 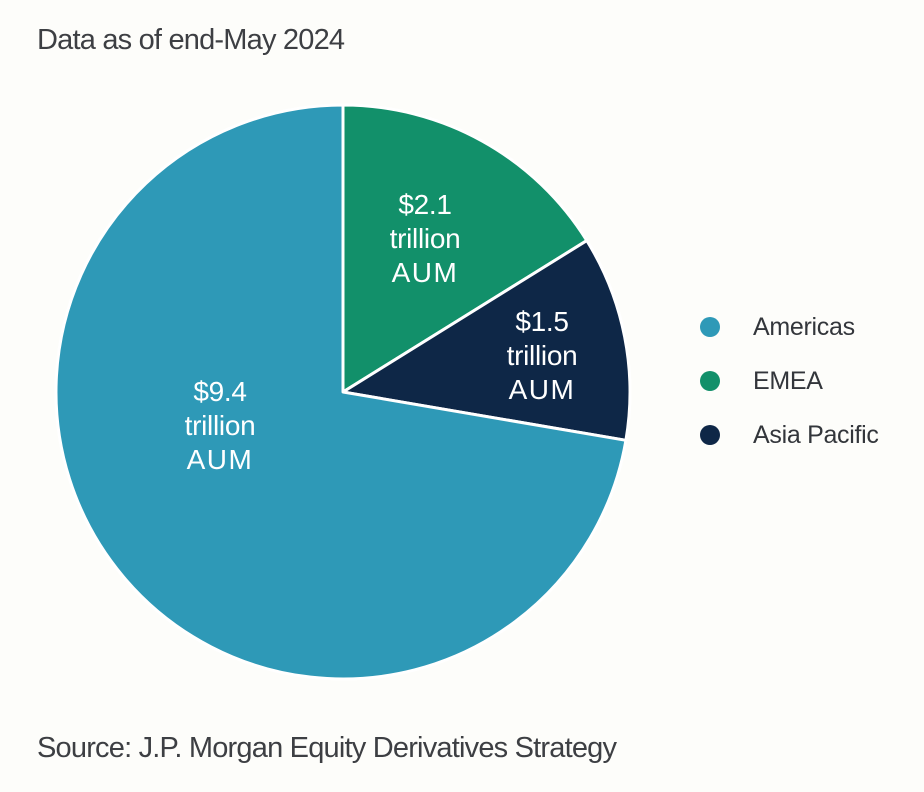 I want to click on legend: Americas EMEA Asia Pacific, so click(x=789, y=381).